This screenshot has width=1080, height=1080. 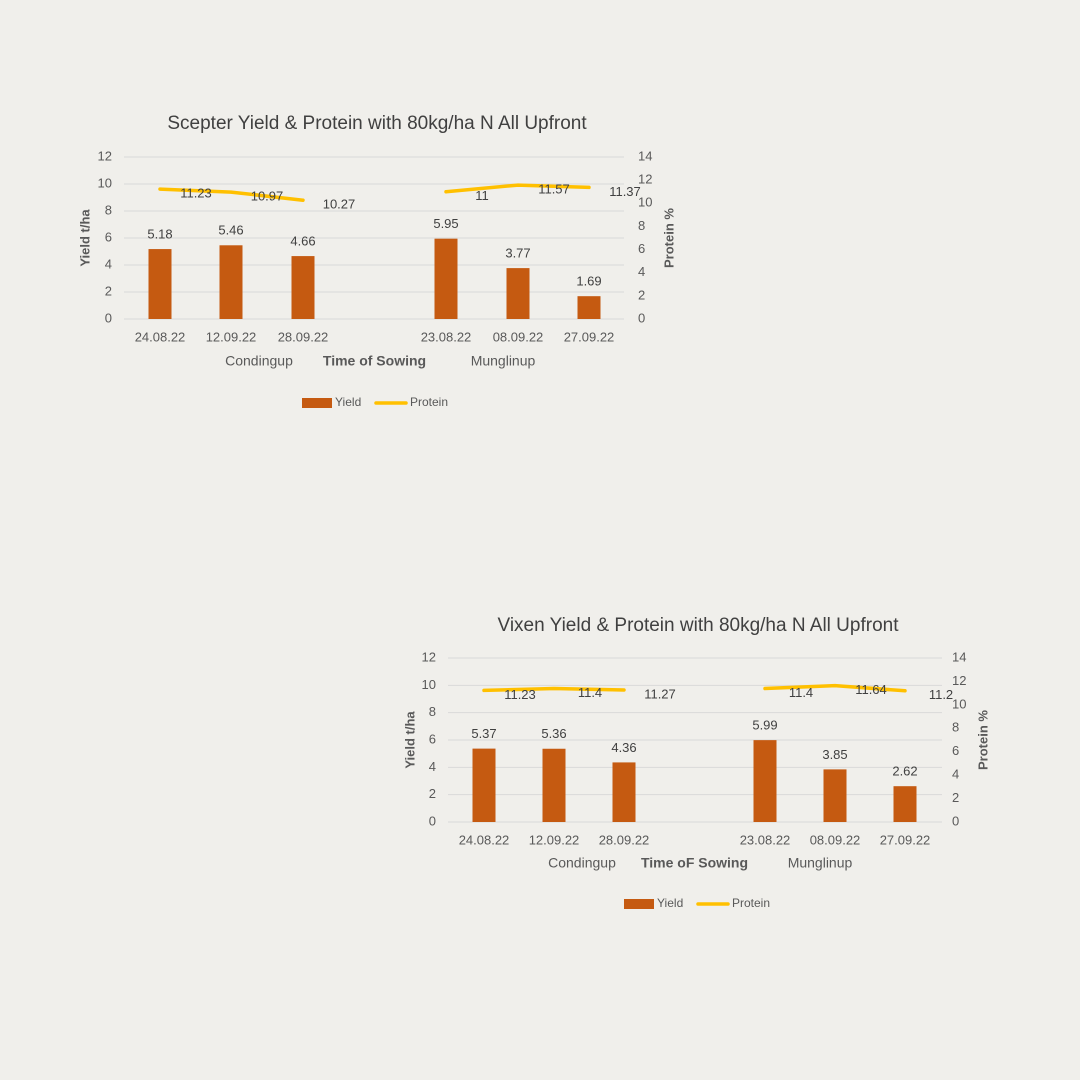 What do you see at coordinates (482, 195) in the screenshot?
I see `protein-data-label: 11` at bounding box center [482, 195].